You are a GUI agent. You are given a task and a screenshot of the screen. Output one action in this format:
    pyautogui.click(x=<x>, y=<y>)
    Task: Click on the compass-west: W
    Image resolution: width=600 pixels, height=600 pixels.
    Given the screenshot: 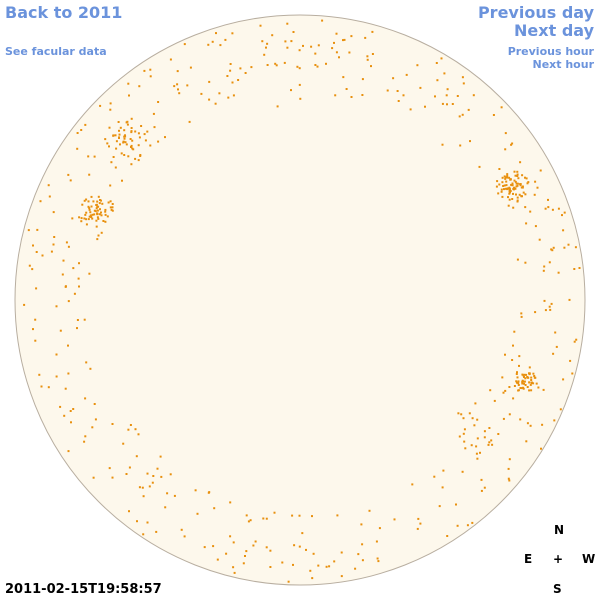 What is the action you would take?
    pyautogui.click(x=589, y=559)
    